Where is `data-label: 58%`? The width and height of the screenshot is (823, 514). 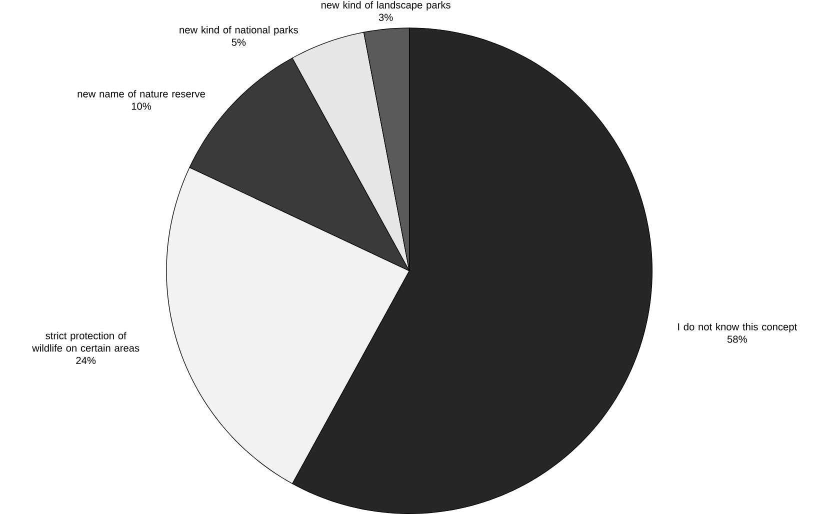
data-label: 58% is located at coordinates (737, 339).